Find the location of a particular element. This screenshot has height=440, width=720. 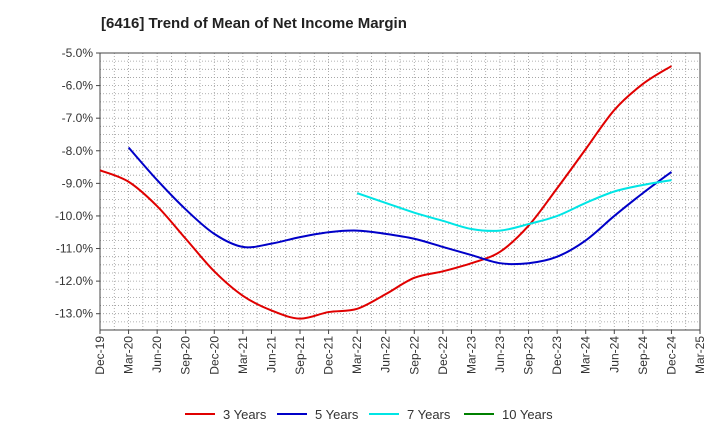

x-tick-label: Mar-25 is located at coordinates (700, 355).